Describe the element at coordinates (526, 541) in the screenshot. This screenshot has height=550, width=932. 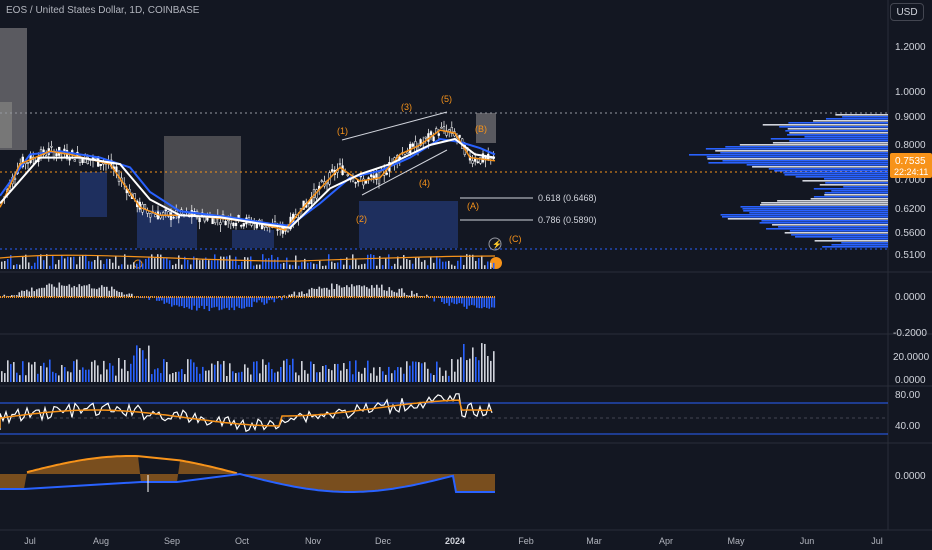
I see `time-tick: Feb` at that location.